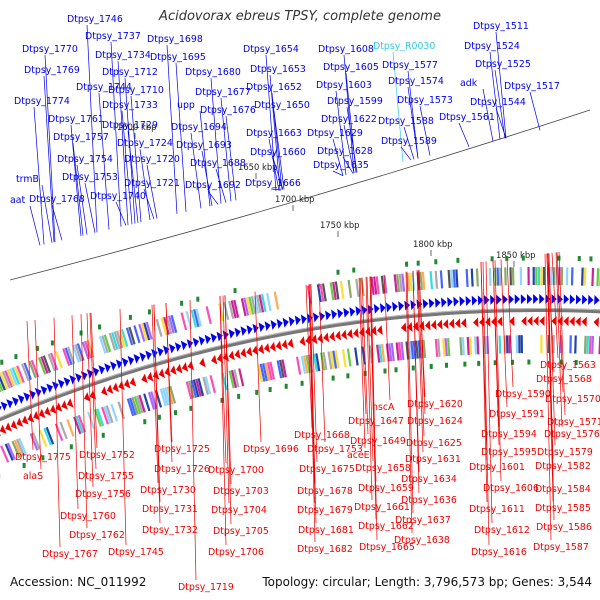 This screenshot has width=600, height=600. What do you see at coordinates (42, 101) in the screenshot?
I see `gene-label-forward: Dtpsy_1774` at bounding box center [42, 101].